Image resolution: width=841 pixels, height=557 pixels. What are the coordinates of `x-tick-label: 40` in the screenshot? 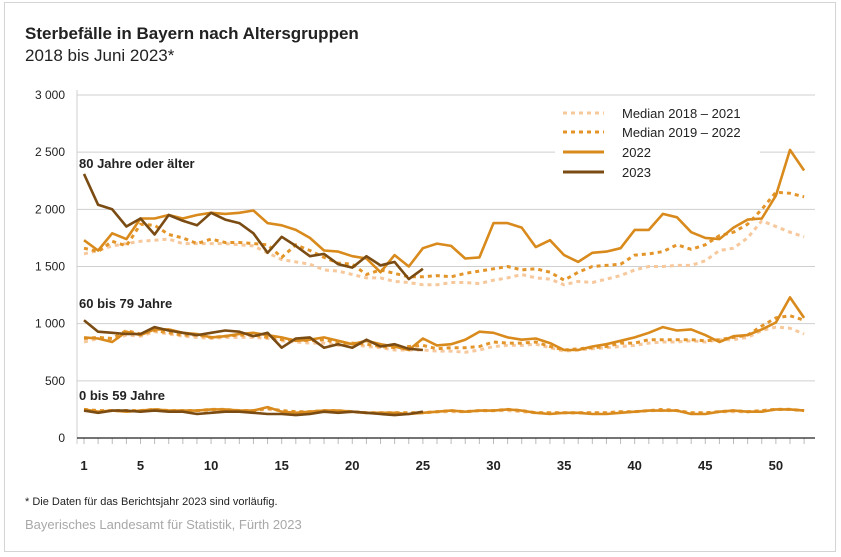 It's located at (634, 465).